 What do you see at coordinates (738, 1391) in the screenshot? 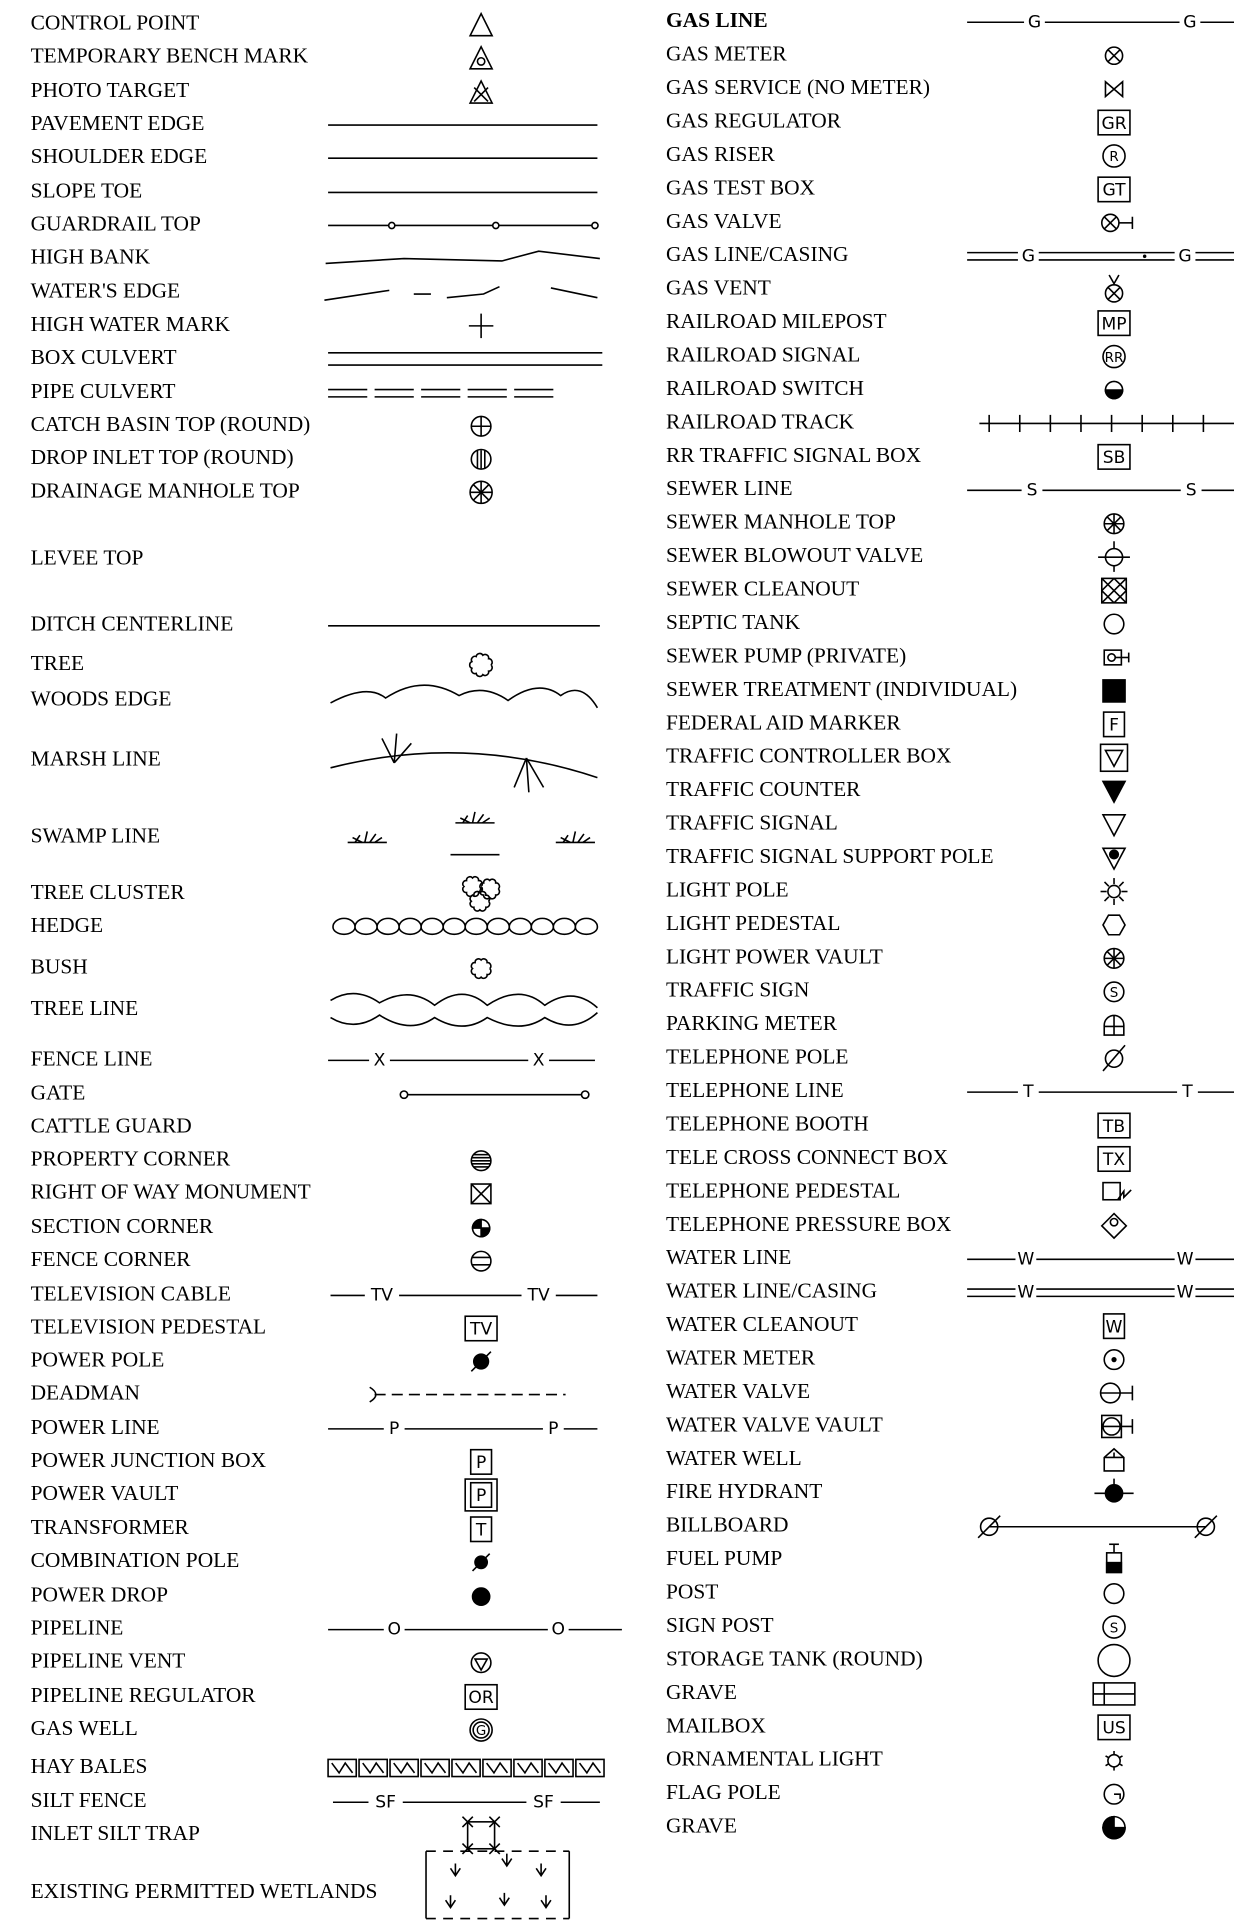
I see `symbol-label: WATER VALVE` at bounding box center [738, 1391].